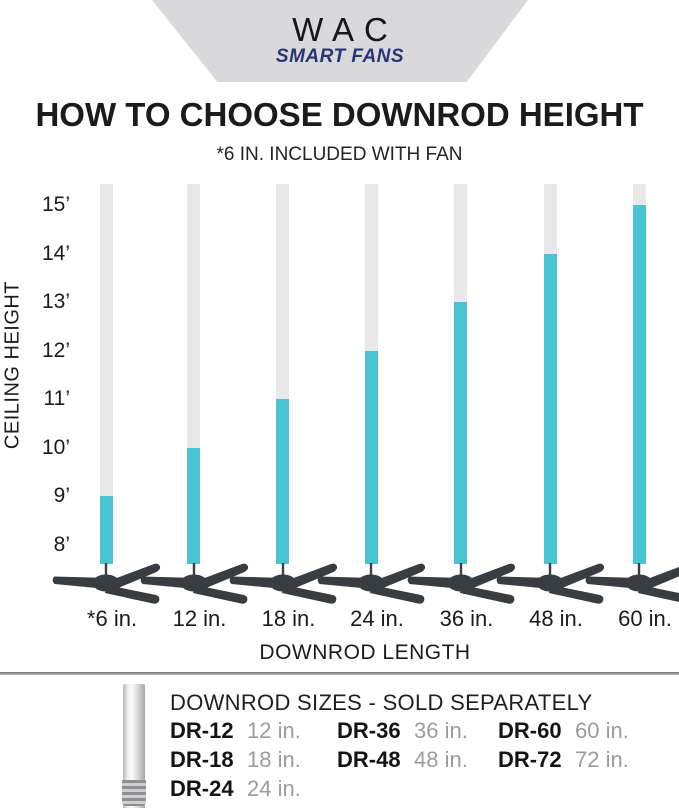  Describe the element at coordinates (235, 790) in the screenshot. I see `size-row: DR-24 24 in.` at that location.